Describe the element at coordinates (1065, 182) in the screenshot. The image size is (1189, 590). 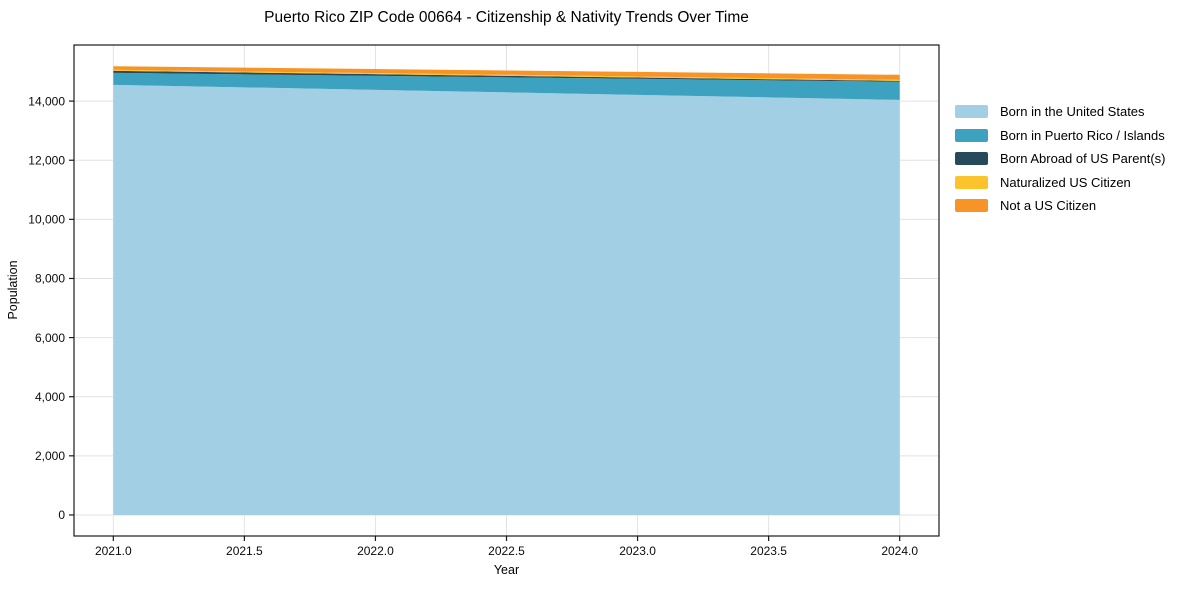
I see `legend-label: Naturalized US Citizen` at that location.